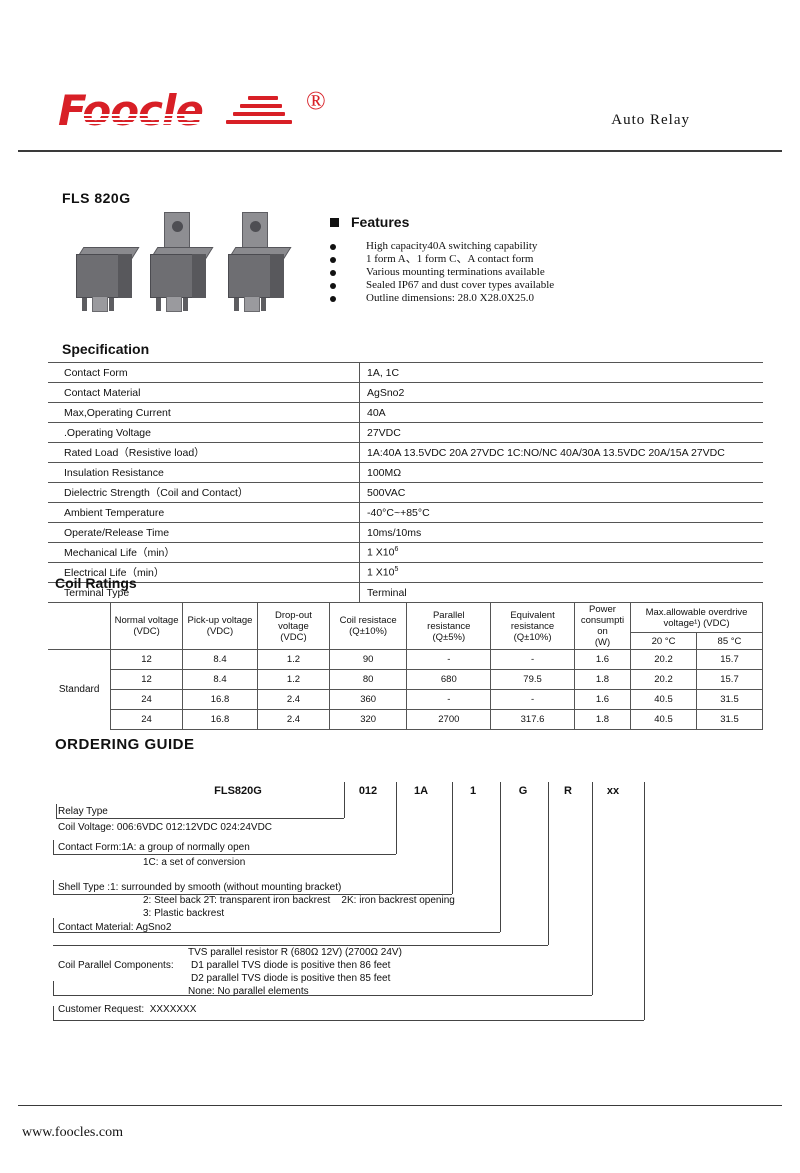 This screenshot has width=800, height=1173. What do you see at coordinates (261, 113) in the screenshot?
I see `logo-speed-bars` at bounding box center [261, 113].